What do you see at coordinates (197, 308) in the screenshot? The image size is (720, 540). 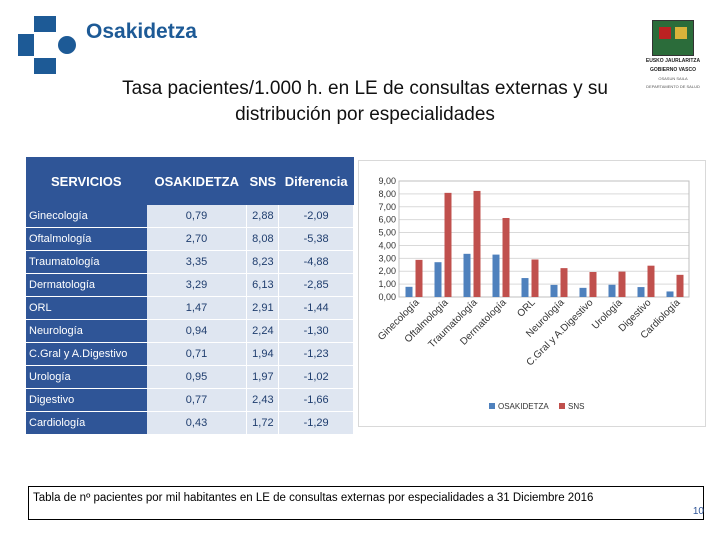 I see `osakidetza-value: 1,47` at bounding box center [197, 308].